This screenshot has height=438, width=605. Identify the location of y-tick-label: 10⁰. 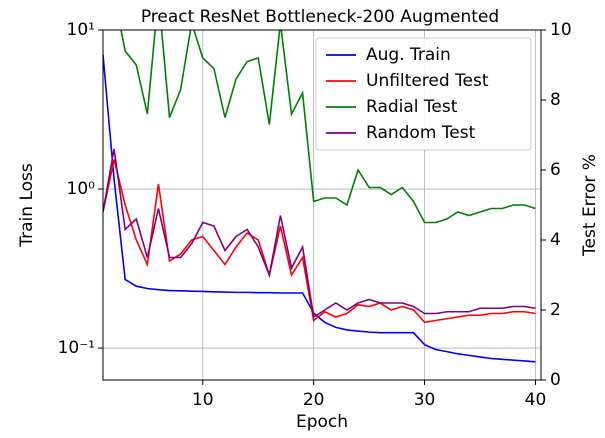
(81, 189).